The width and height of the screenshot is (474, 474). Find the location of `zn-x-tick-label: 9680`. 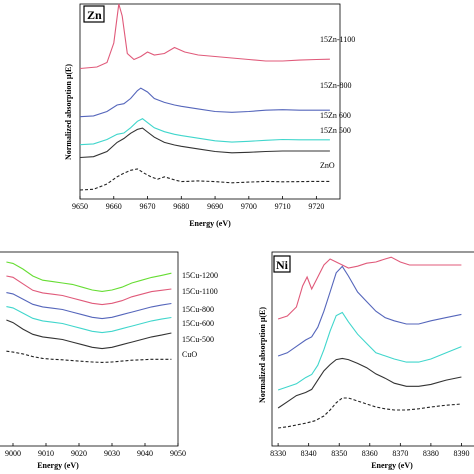

zn-x-tick-label: 9680 is located at coordinates (181, 206).